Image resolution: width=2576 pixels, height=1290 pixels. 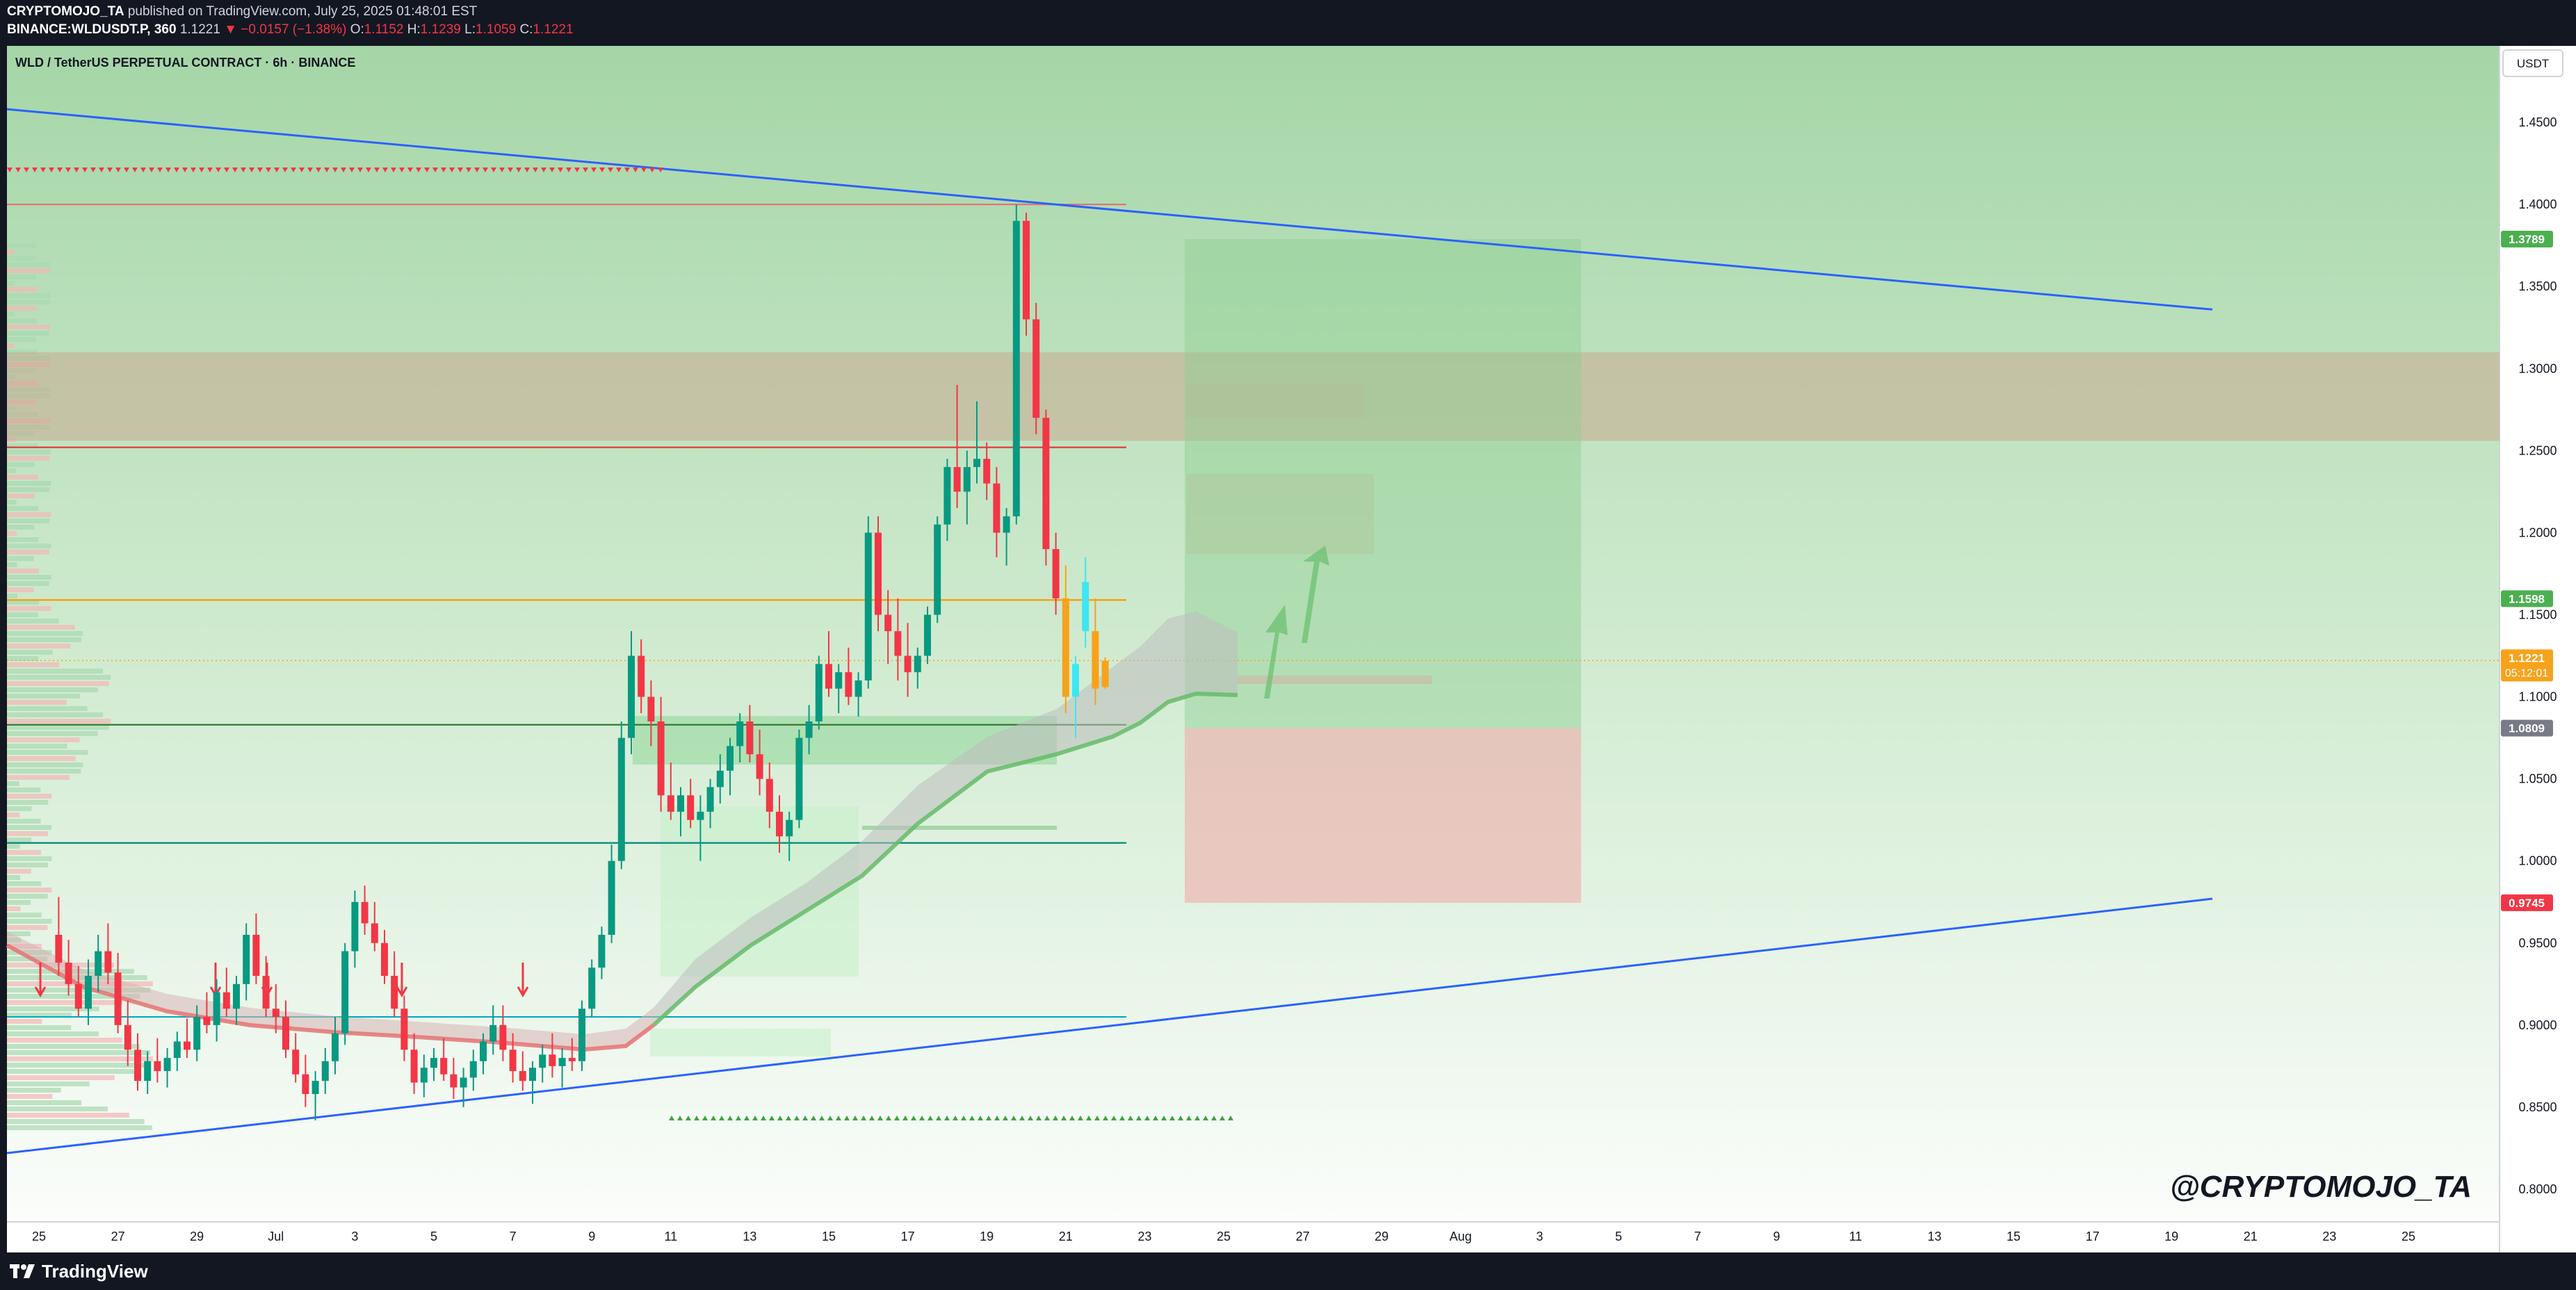 What do you see at coordinates (2013, 1237) in the screenshot?
I see `time-tick-label: 15` at bounding box center [2013, 1237].